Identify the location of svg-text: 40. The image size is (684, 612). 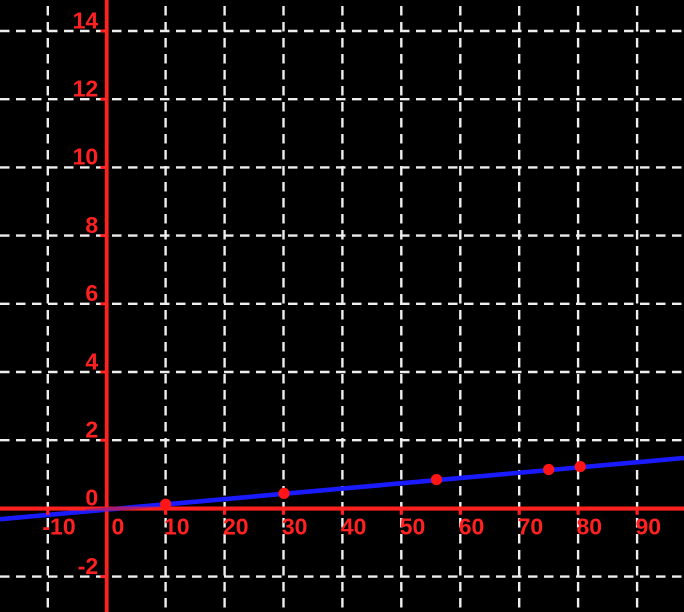
(354, 527).